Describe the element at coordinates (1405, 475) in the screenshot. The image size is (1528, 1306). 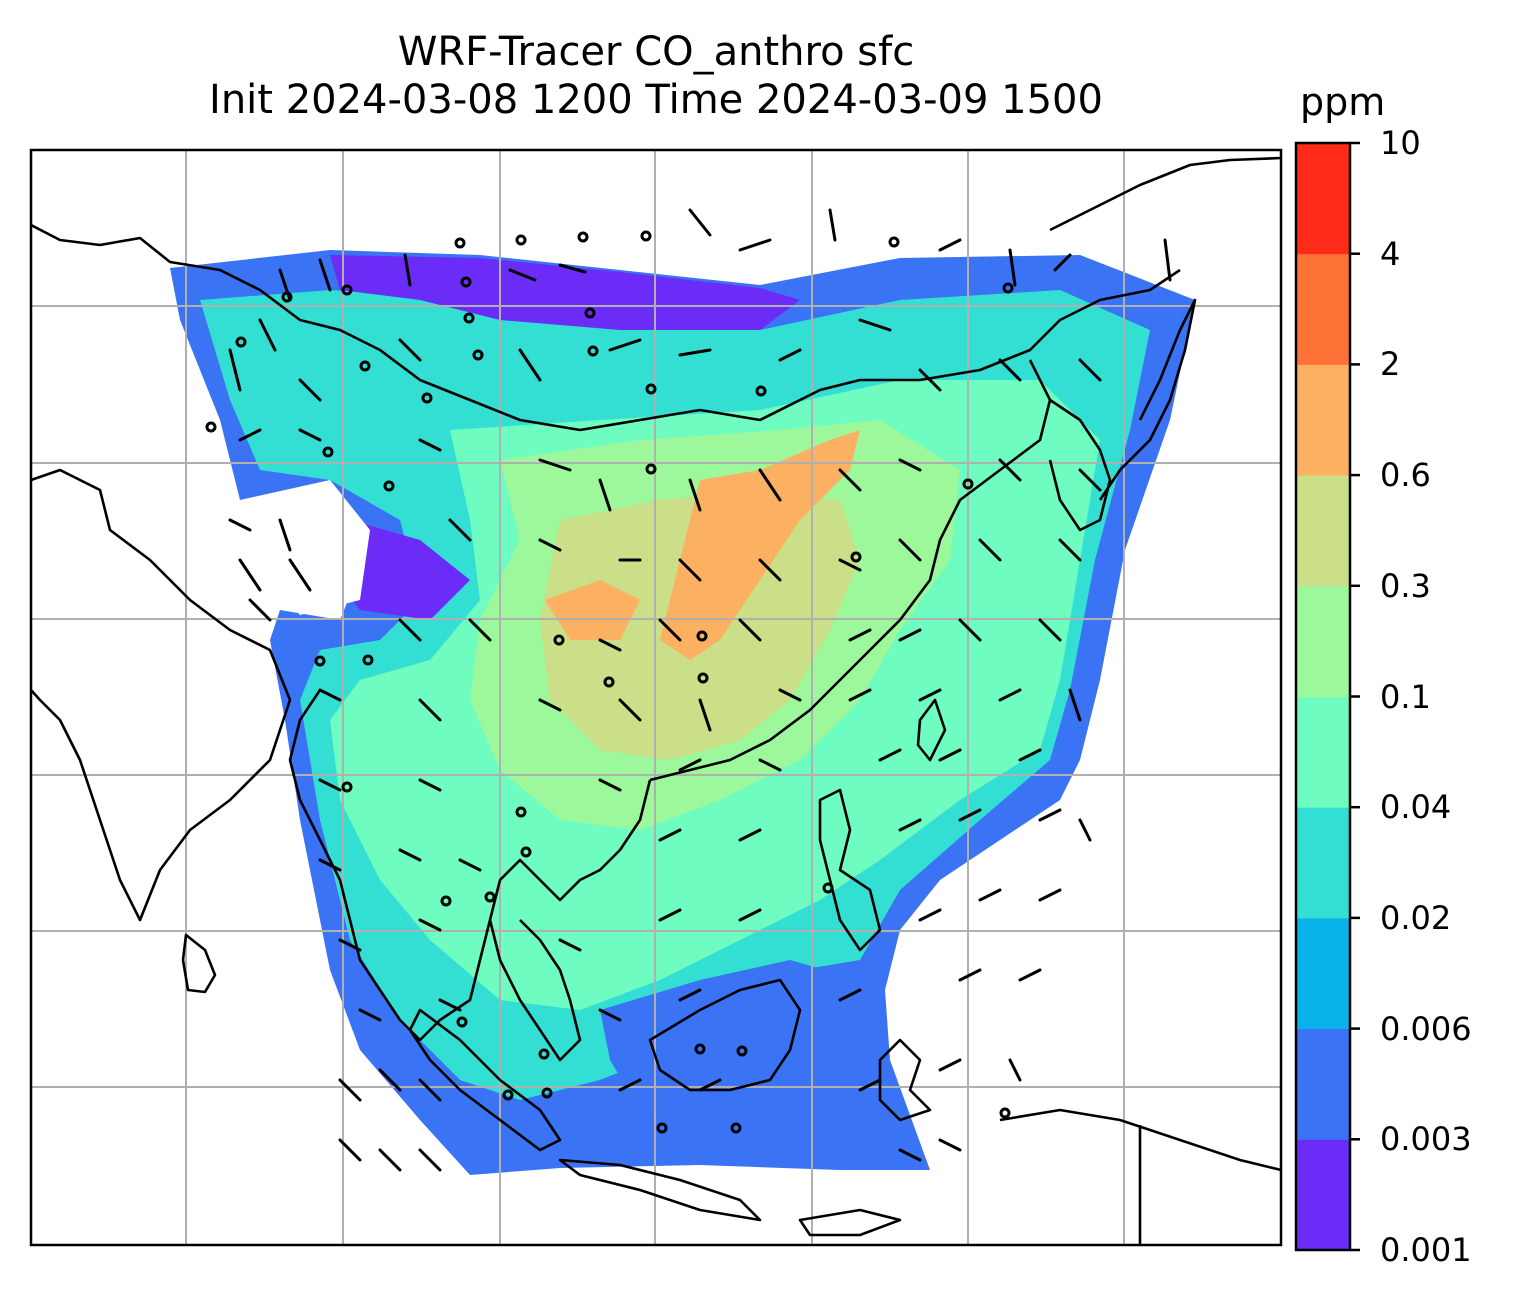
I see `colorbar-tick-label: 0.6` at that location.